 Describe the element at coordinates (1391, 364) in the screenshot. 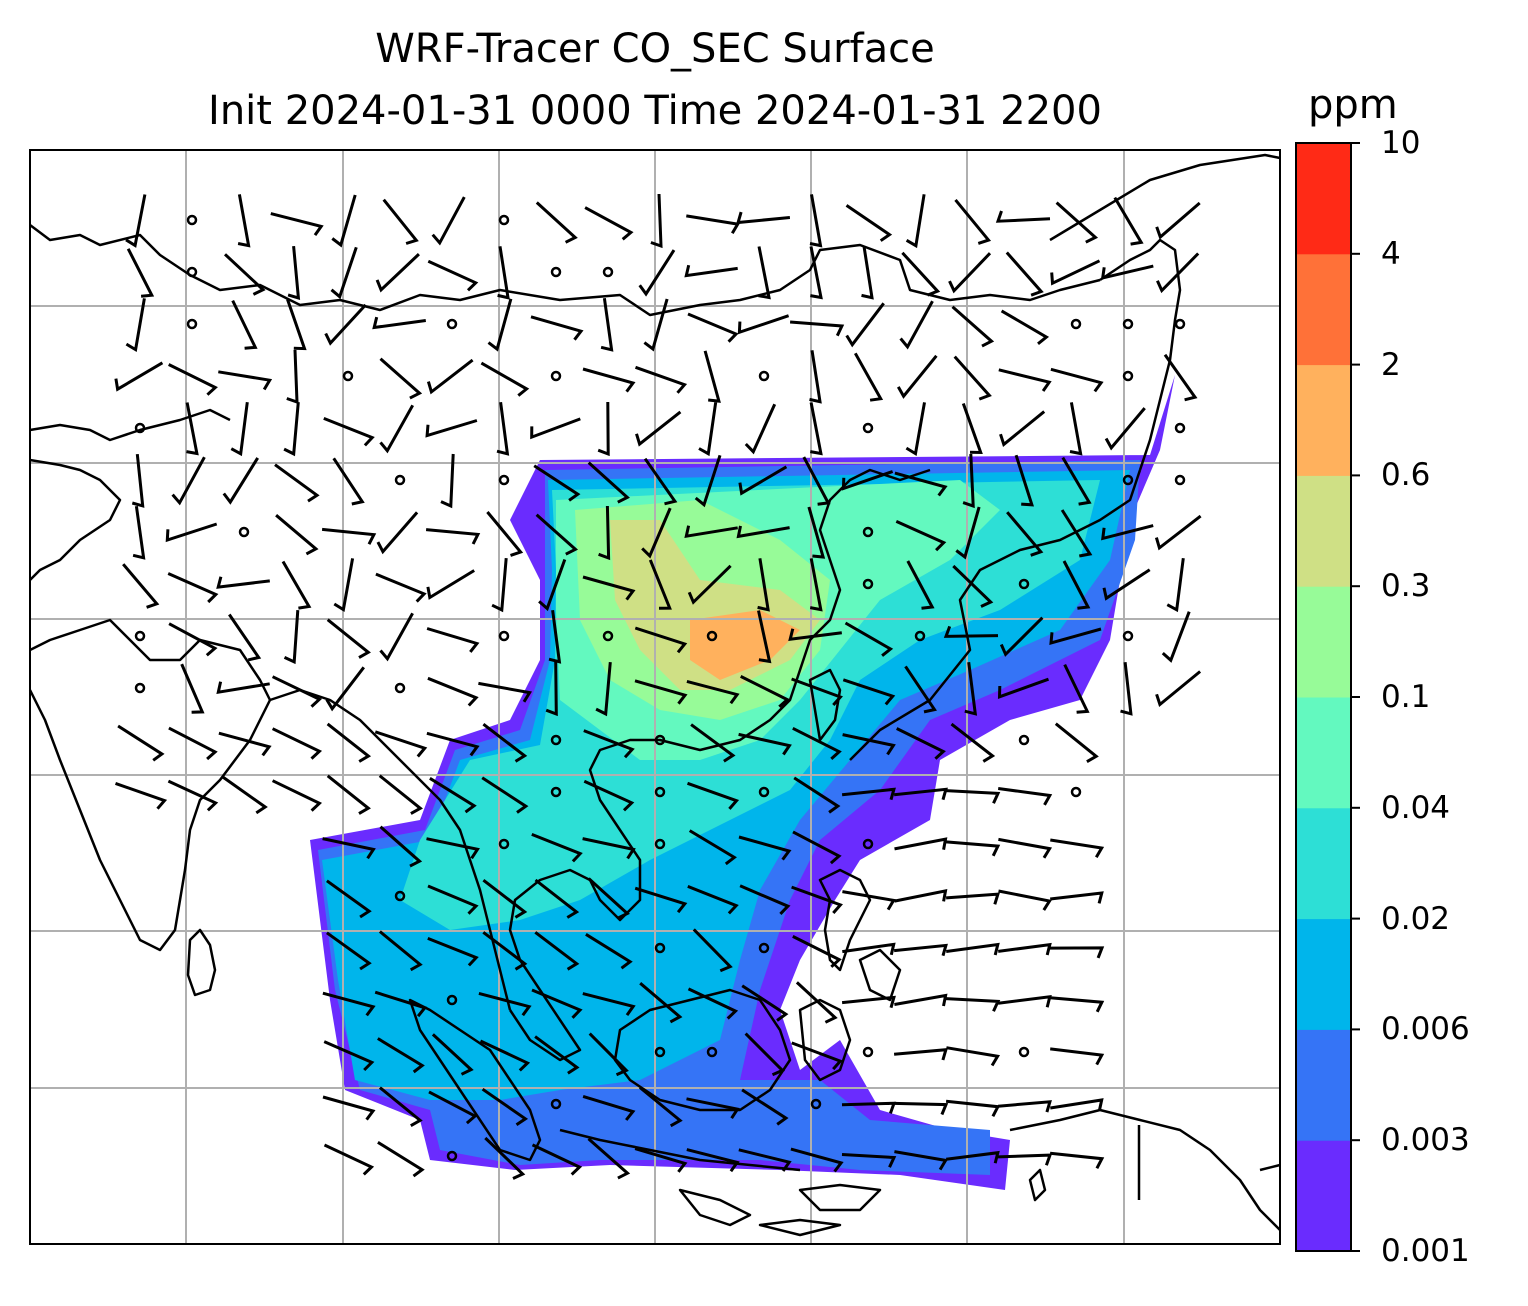

I see `colorbar-tick-label: 2` at that location.